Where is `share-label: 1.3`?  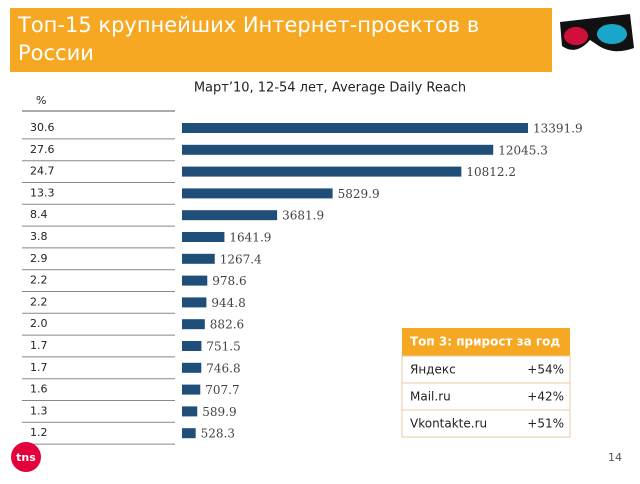 share-label: 1.3 is located at coordinates (39, 410).